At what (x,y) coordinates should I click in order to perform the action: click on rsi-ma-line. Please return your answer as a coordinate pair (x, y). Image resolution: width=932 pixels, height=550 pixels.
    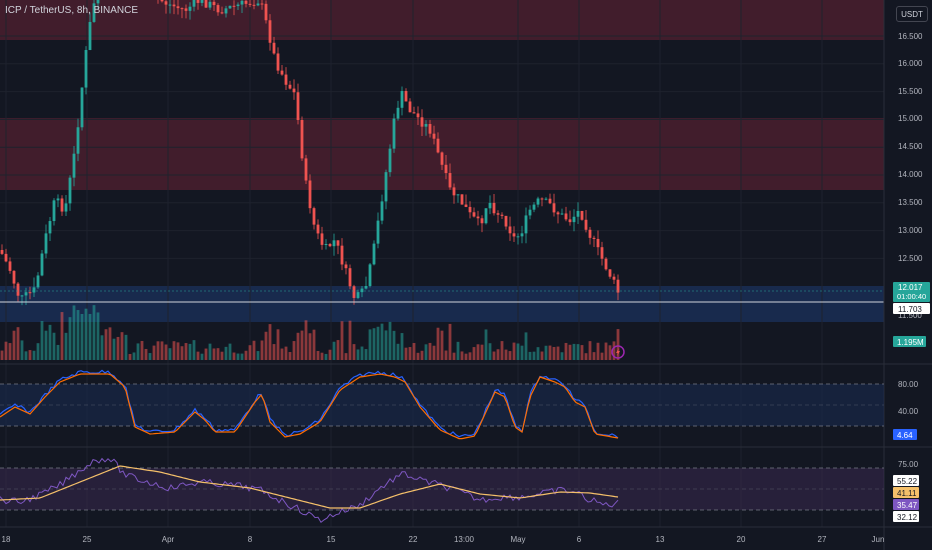
    Looking at the image, I should click on (309, 487).